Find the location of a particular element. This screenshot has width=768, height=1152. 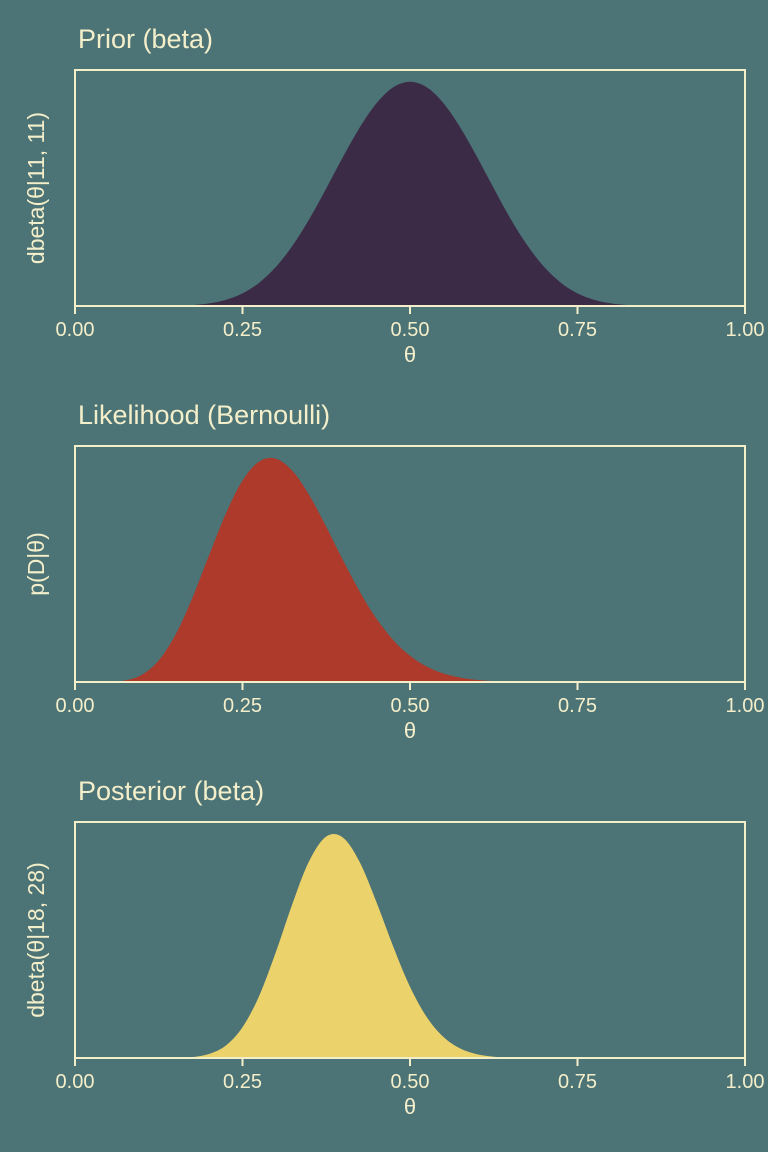

posterior-panel-title: Posterior (beta) is located at coordinates (171, 791).